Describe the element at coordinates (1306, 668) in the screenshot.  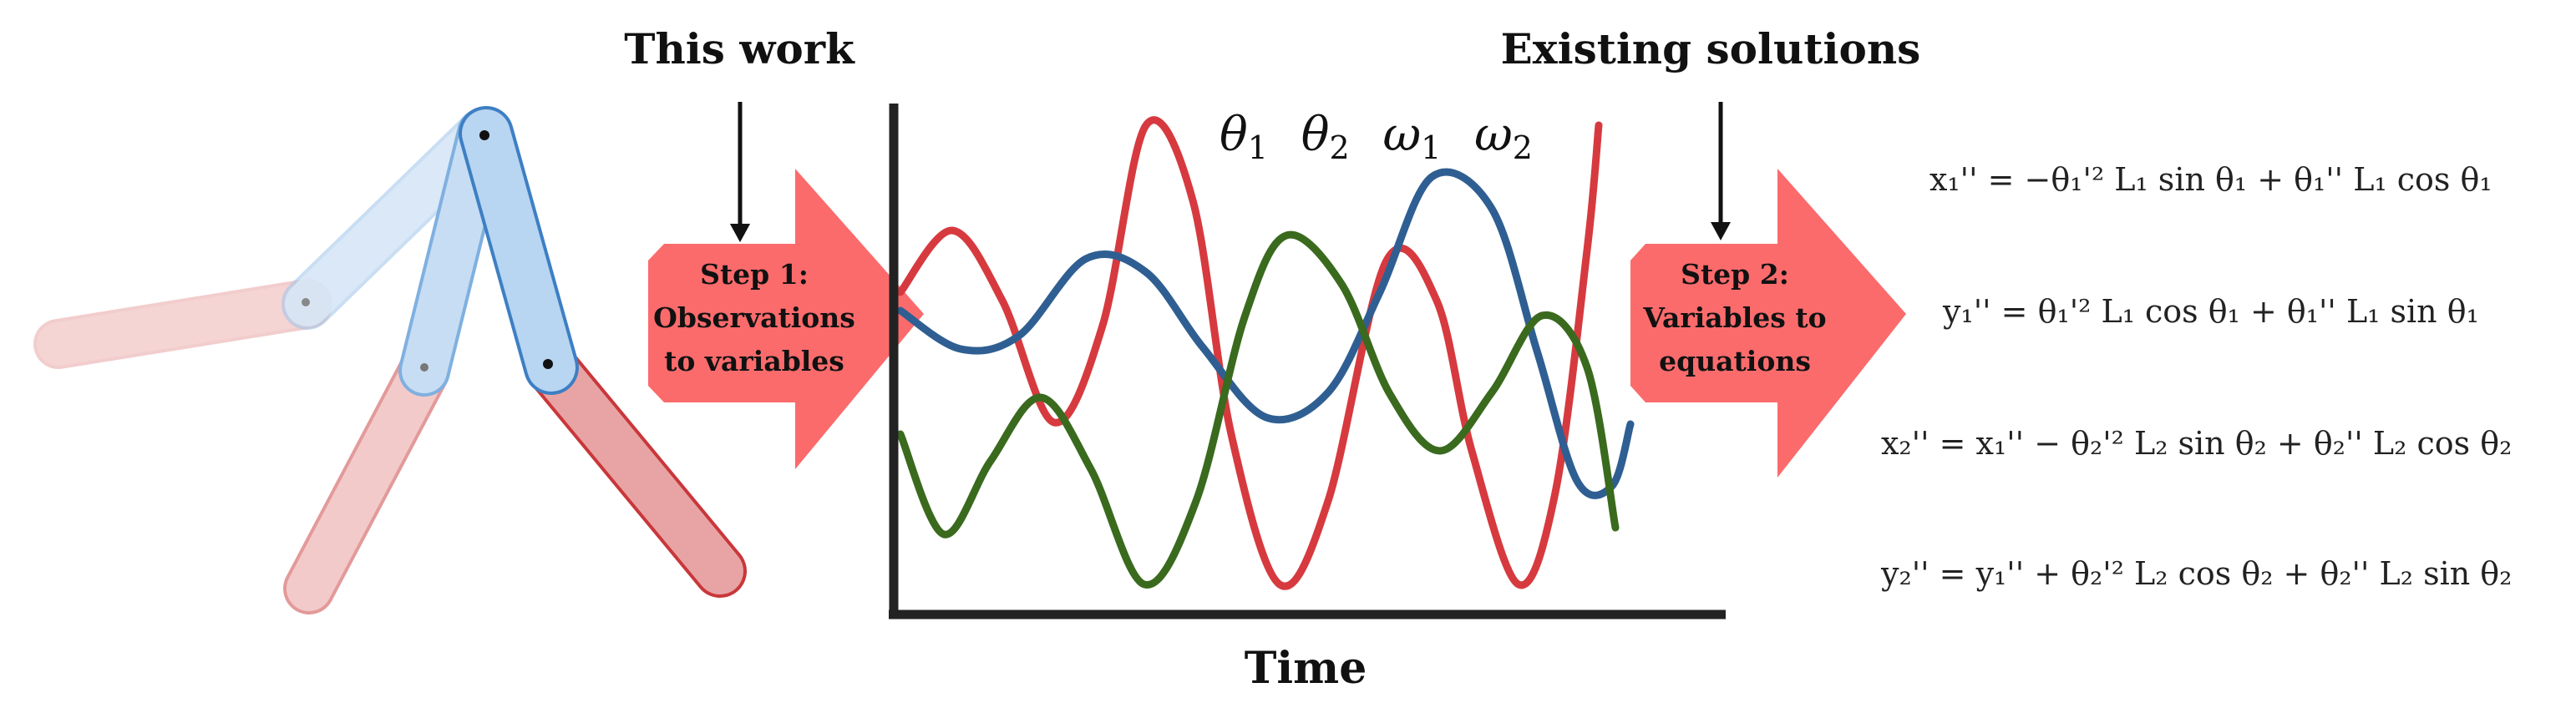
I see `x-axis-label: Time` at that location.